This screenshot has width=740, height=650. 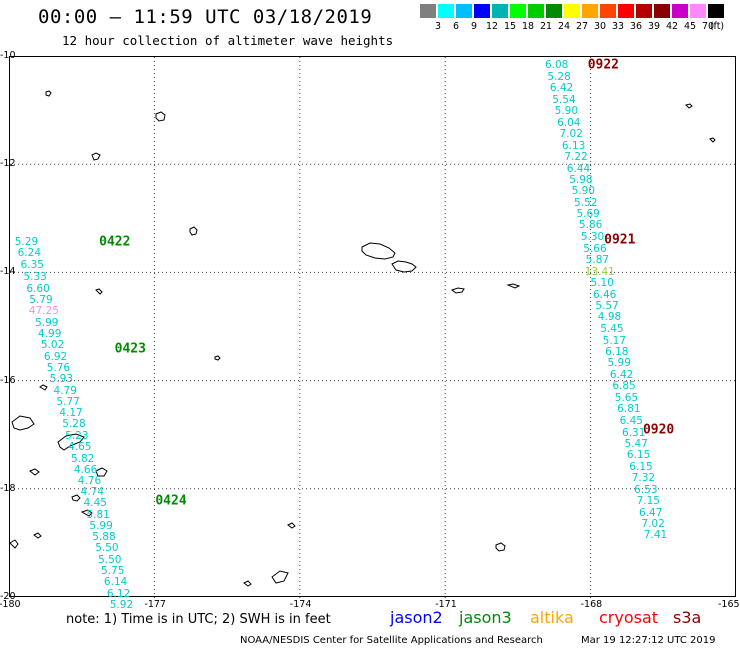 What do you see at coordinates (61, 378) in the screenshot?
I see `wave-height-observation: 5.93` at bounding box center [61, 378].